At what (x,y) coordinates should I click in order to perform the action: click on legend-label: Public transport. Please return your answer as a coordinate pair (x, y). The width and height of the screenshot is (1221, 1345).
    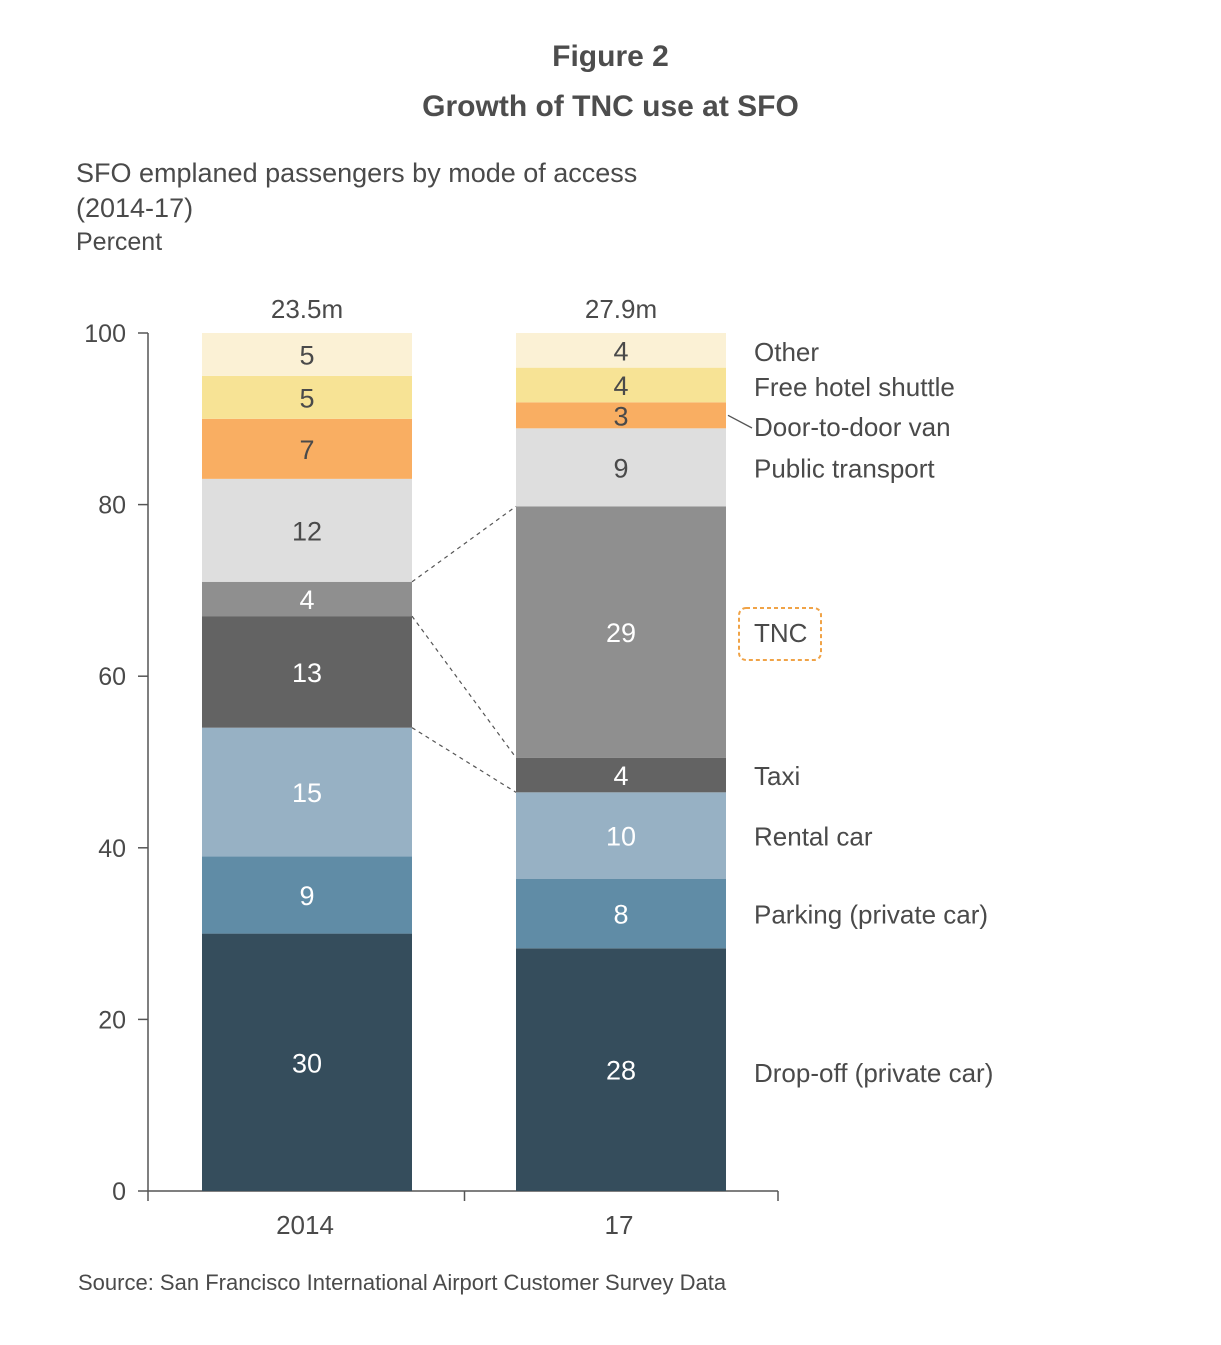
    Looking at the image, I should click on (844, 468).